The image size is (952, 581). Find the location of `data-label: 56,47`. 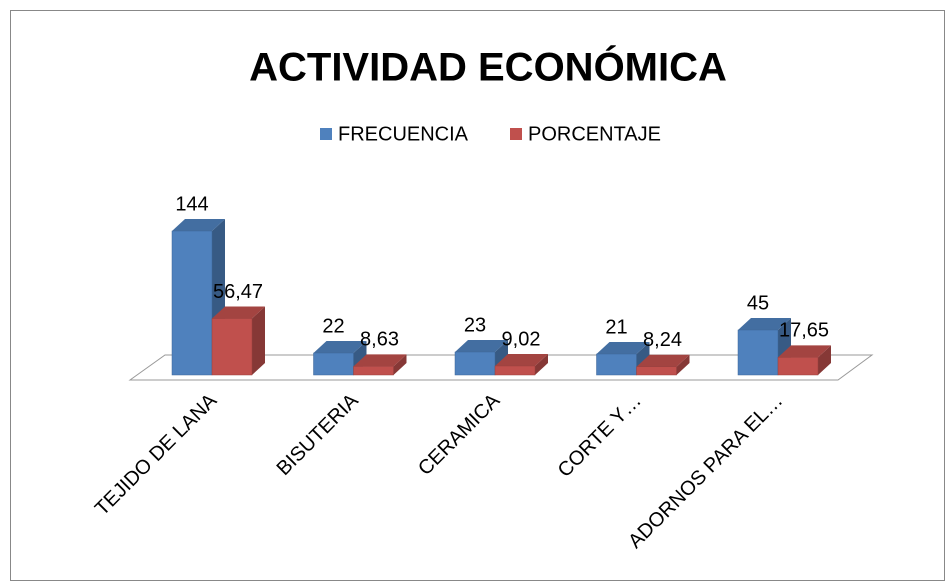

data-label: 56,47 is located at coordinates (238, 292).